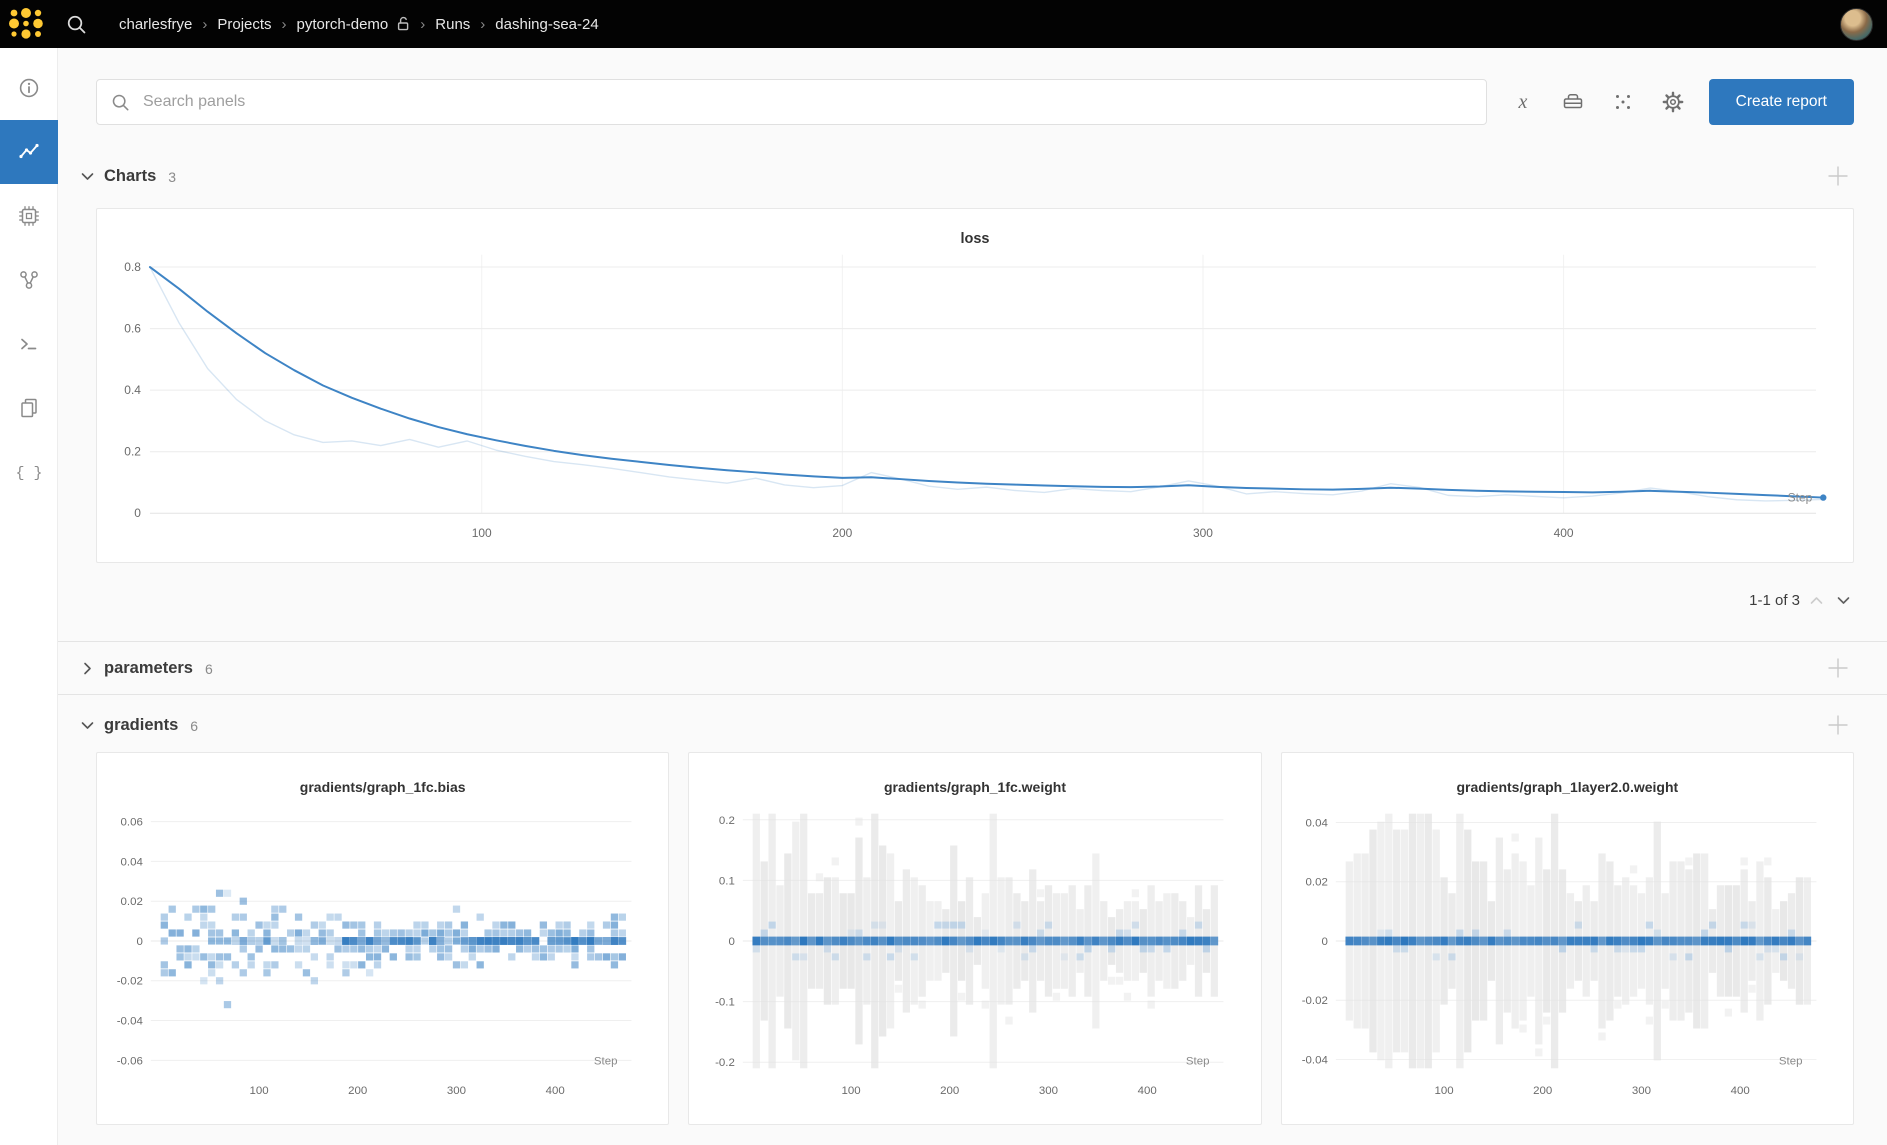 The height and width of the screenshot is (1145, 1887). Describe the element at coordinates (1623, 102) in the screenshot. I see `move-dots-icon` at that location.